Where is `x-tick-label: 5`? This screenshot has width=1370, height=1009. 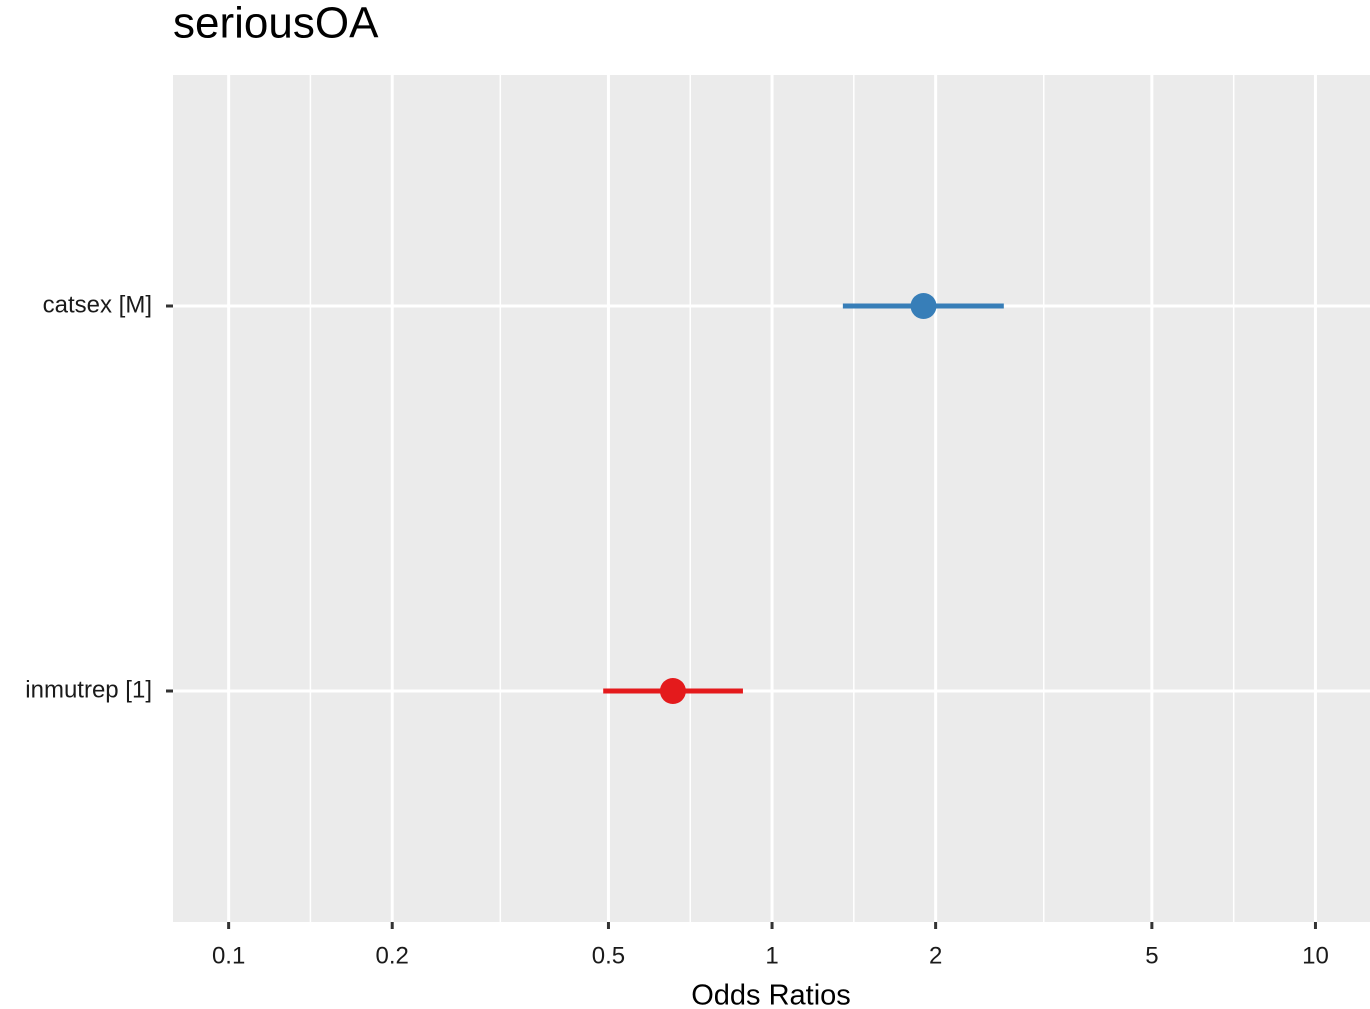
x-tick-label: 5 is located at coordinates (1151, 955).